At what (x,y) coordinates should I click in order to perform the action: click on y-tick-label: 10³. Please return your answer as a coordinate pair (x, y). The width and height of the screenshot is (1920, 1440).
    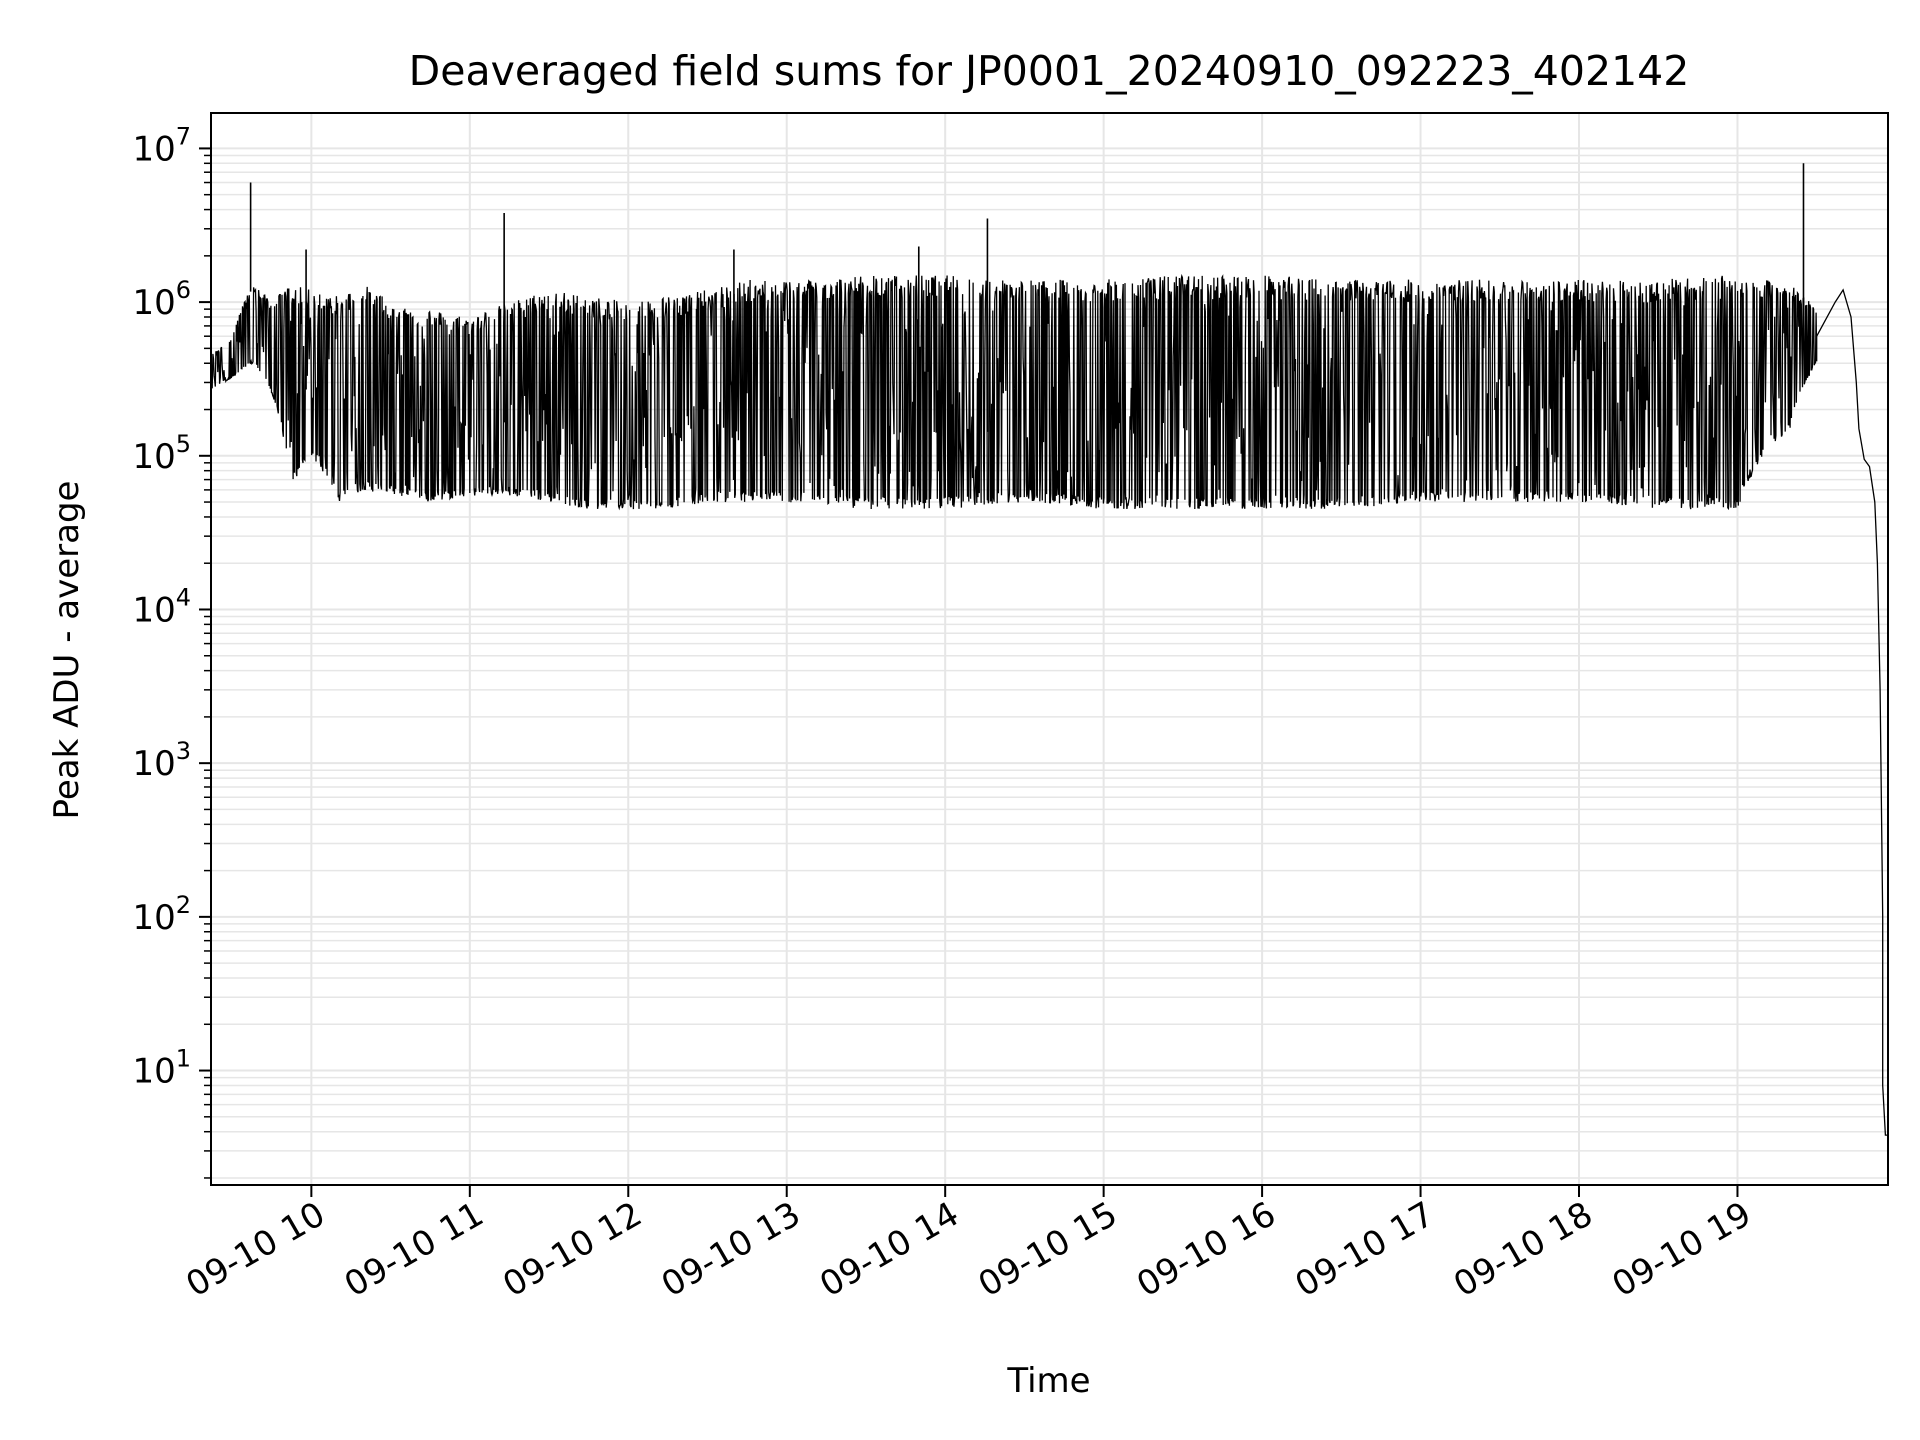
    Looking at the image, I should click on (161, 760).